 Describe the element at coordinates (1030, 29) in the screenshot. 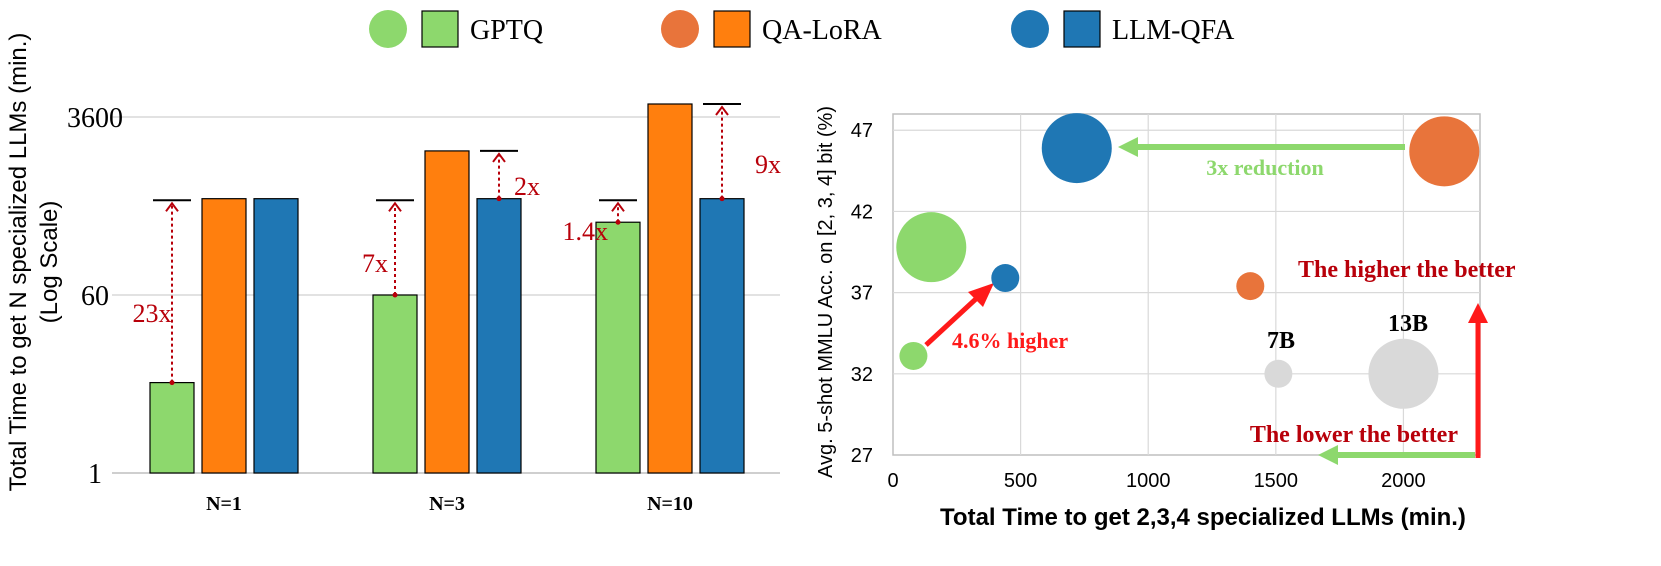

I see `legend-bubble-llm-qfa` at that location.